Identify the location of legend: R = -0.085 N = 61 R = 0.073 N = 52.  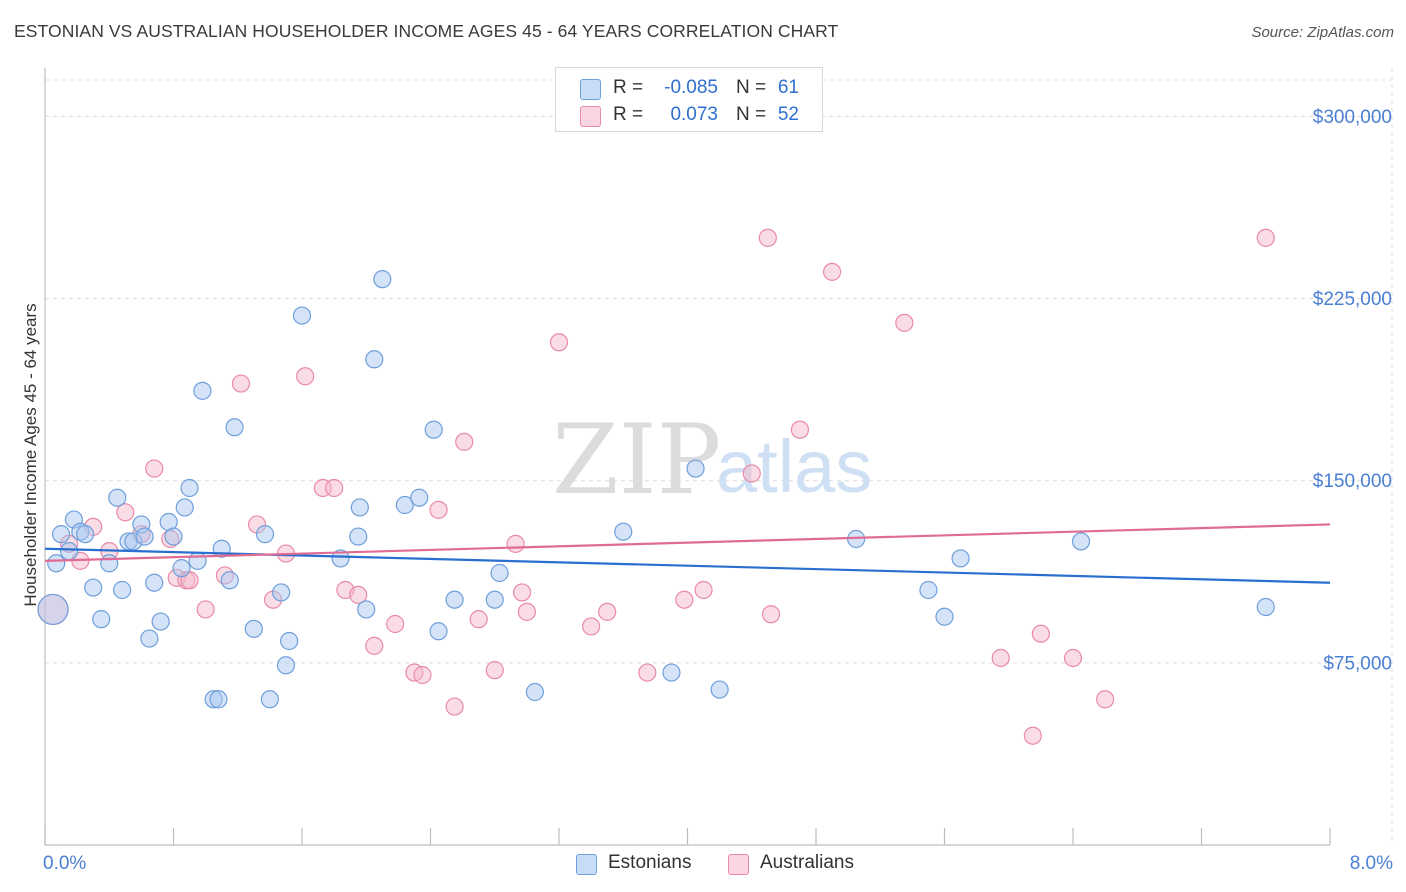
(689, 99).